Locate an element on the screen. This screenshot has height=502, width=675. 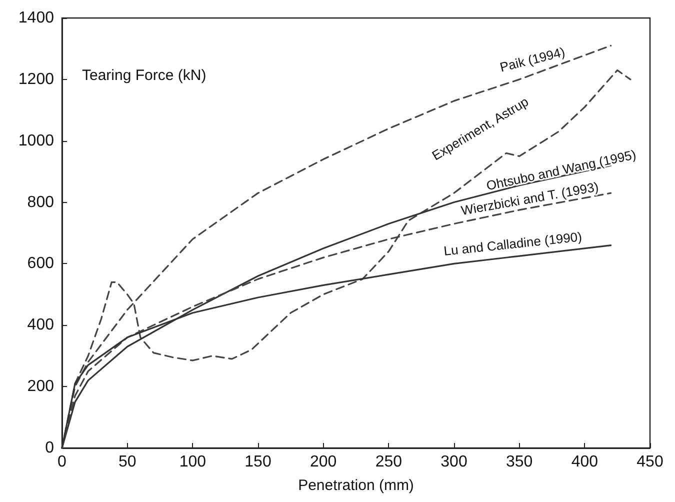
x-tick-label: 250 is located at coordinates (388, 462).